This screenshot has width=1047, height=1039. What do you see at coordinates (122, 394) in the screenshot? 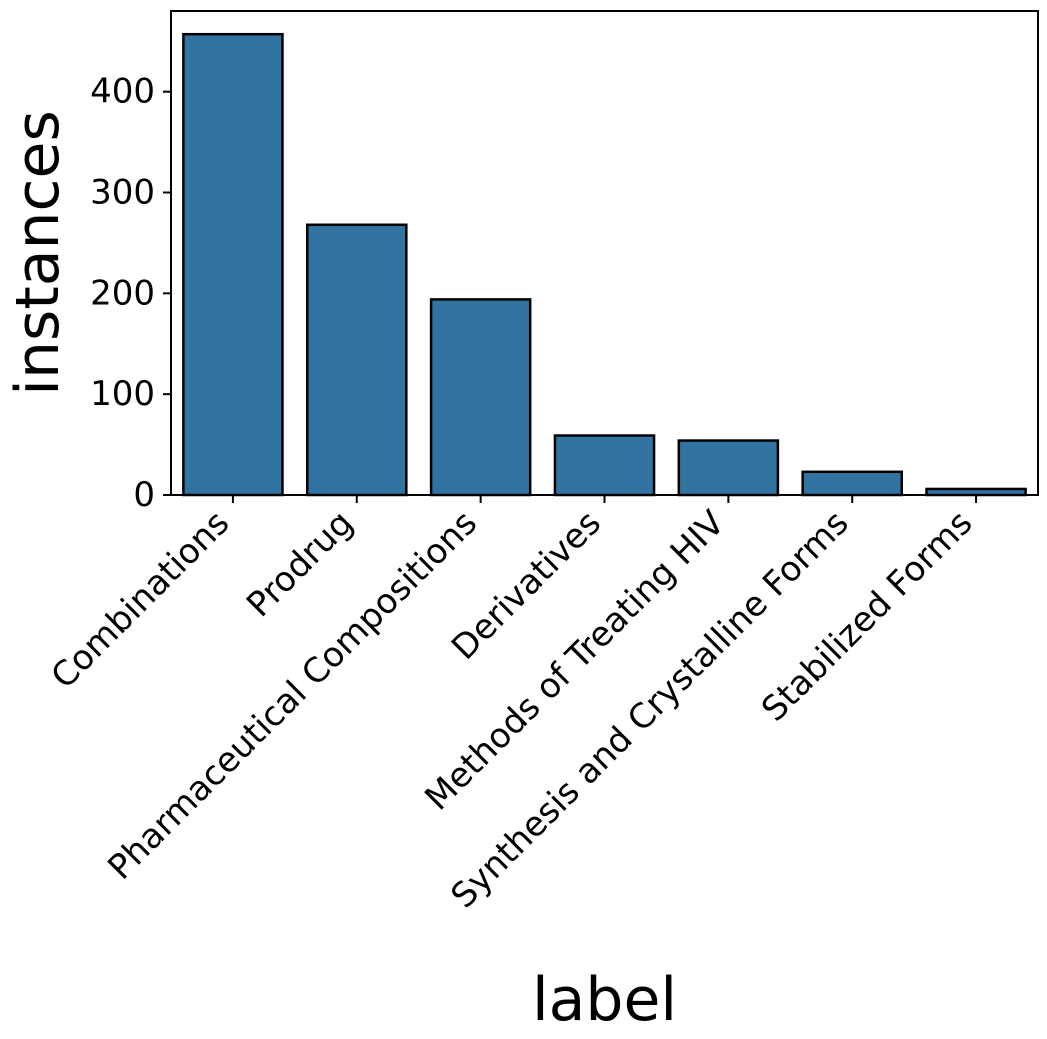
I see `y-tick-label: 100` at bounding box center [122, 394].